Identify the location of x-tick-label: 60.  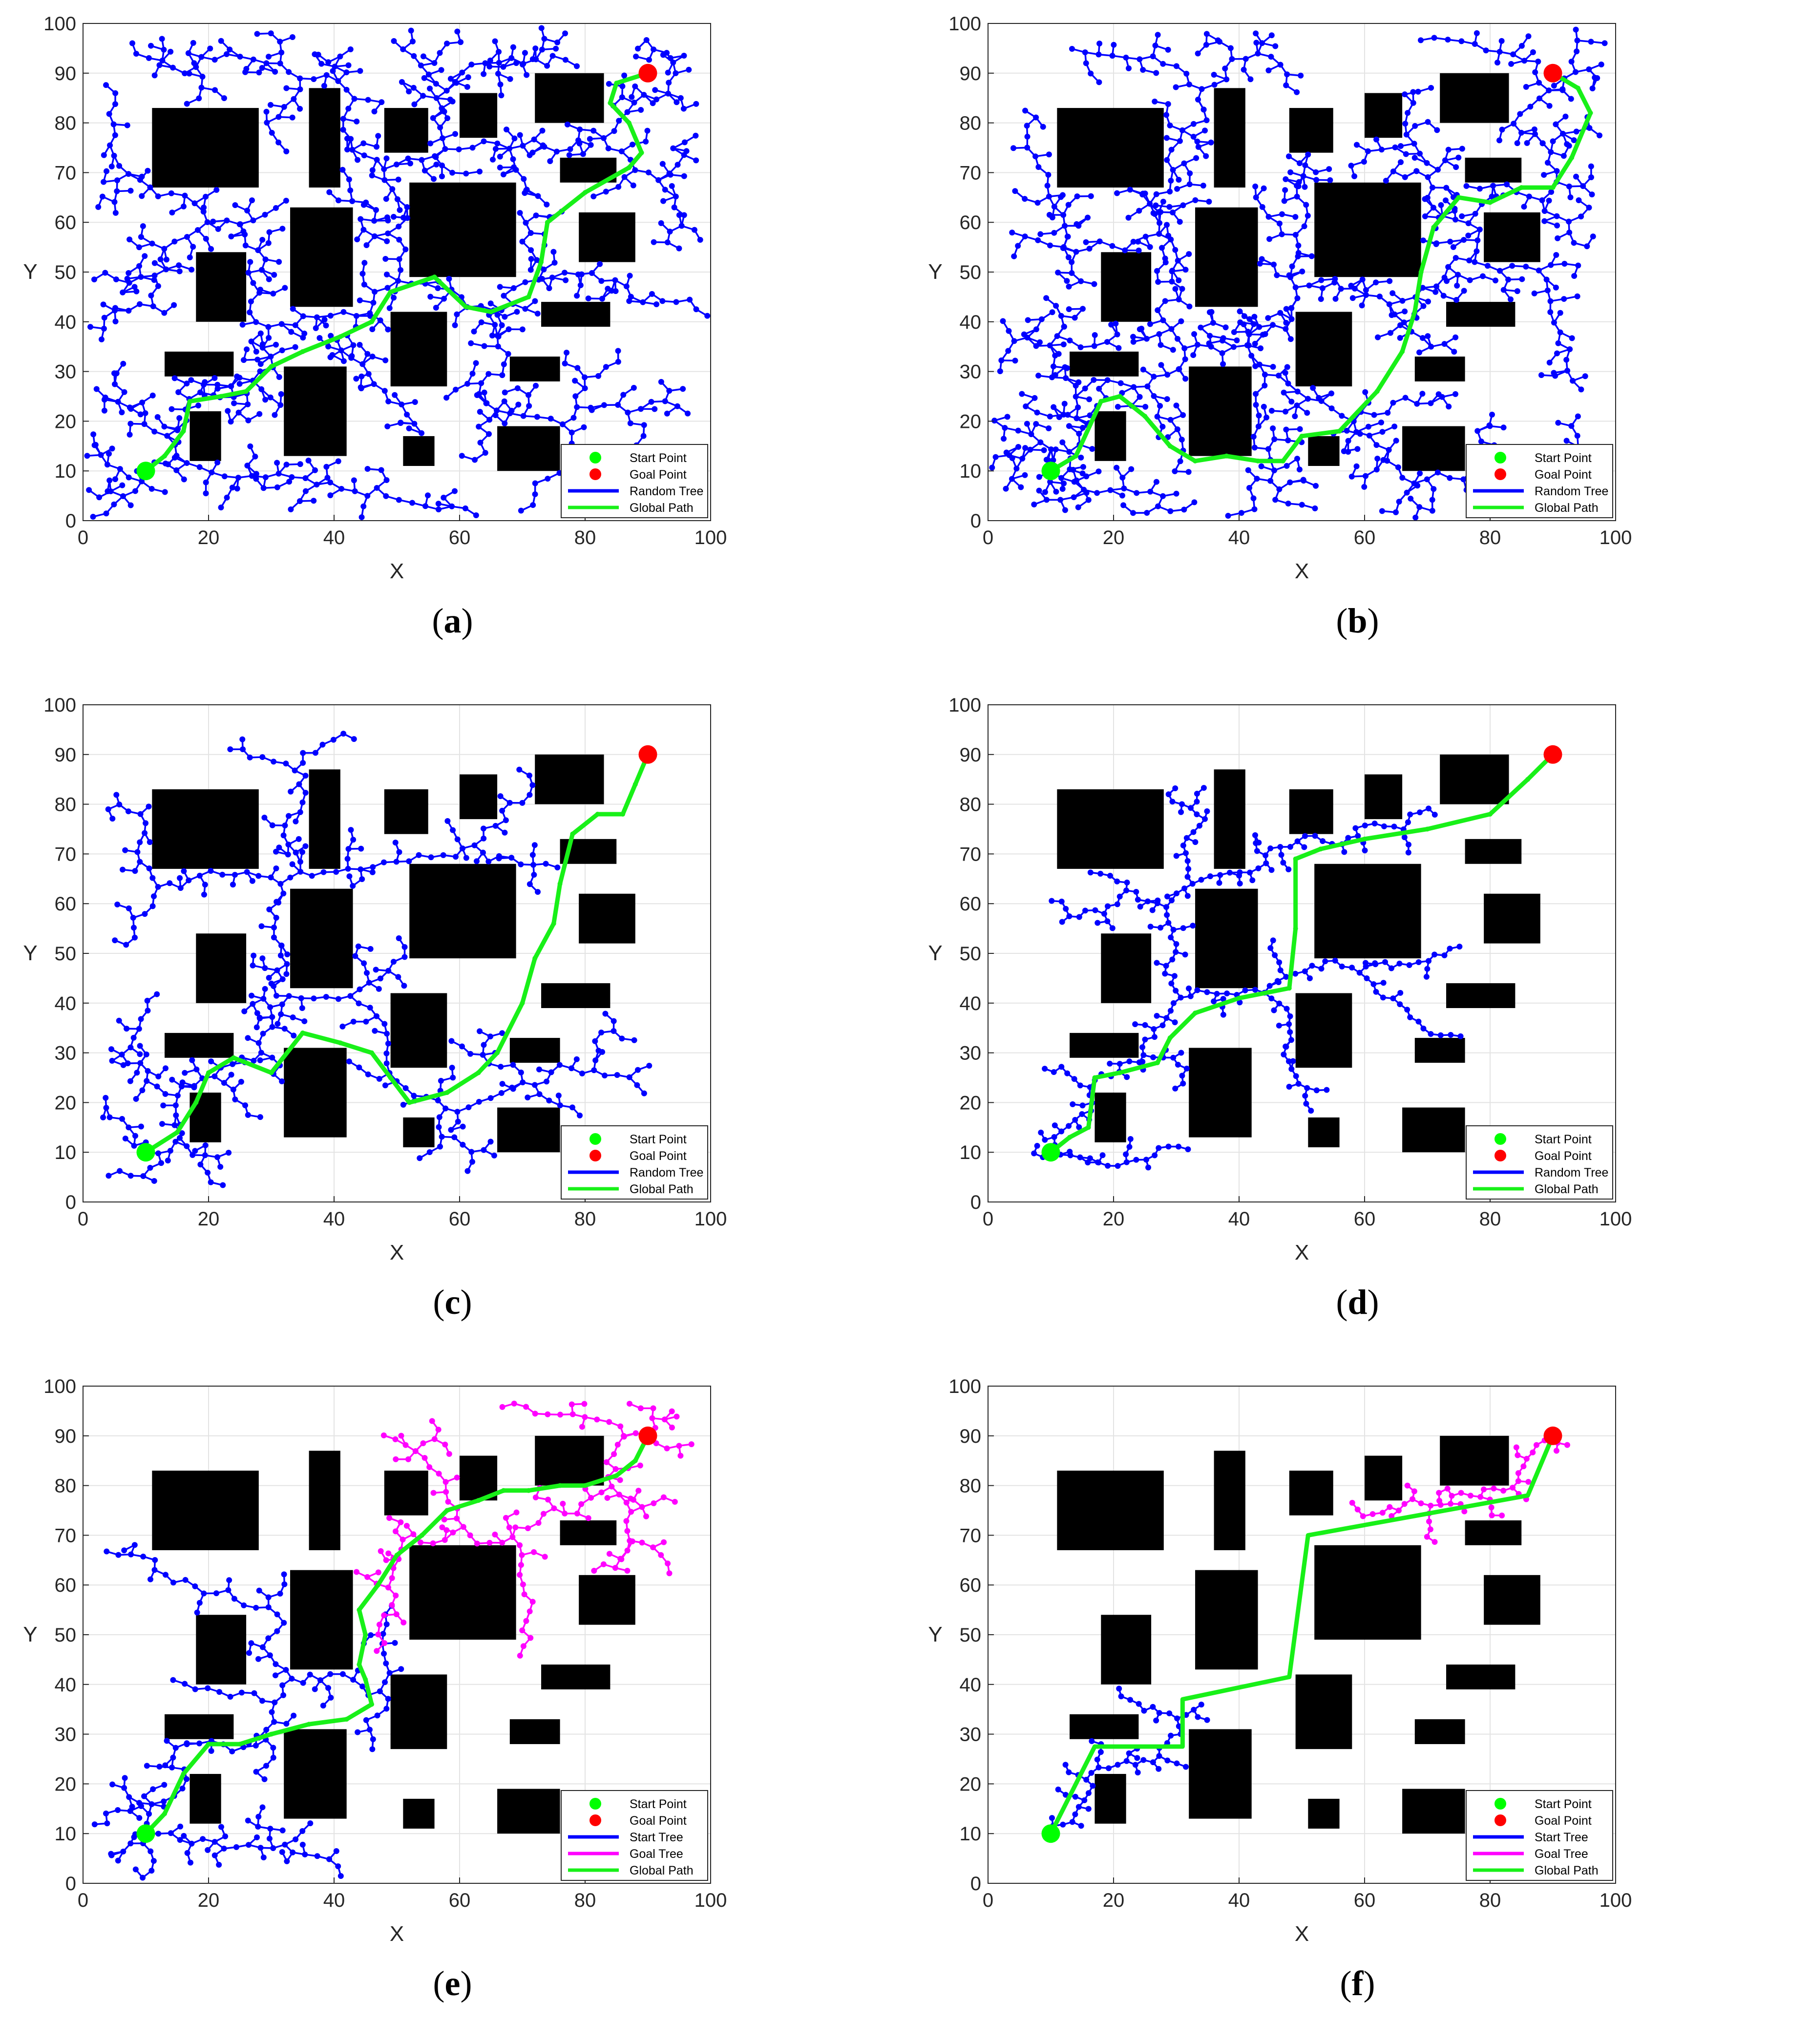
(460, 537).